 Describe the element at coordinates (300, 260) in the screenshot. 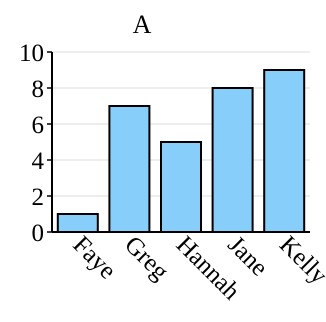

I see `x-tick-label: Kelly` at that location.